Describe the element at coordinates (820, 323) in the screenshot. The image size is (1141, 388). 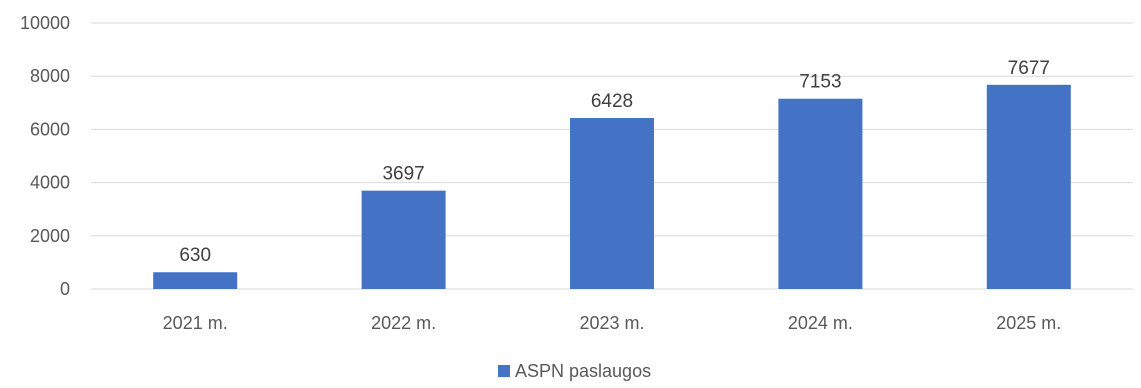
I see `x-tick-label: 2024 m.` at that location.